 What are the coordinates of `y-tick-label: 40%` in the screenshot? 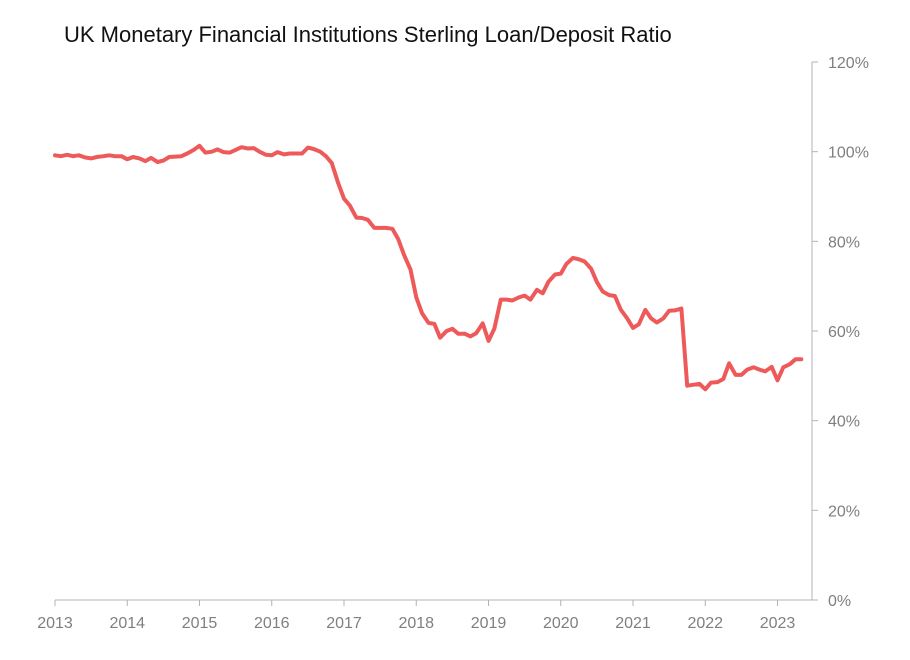 It's located at (844, 422).